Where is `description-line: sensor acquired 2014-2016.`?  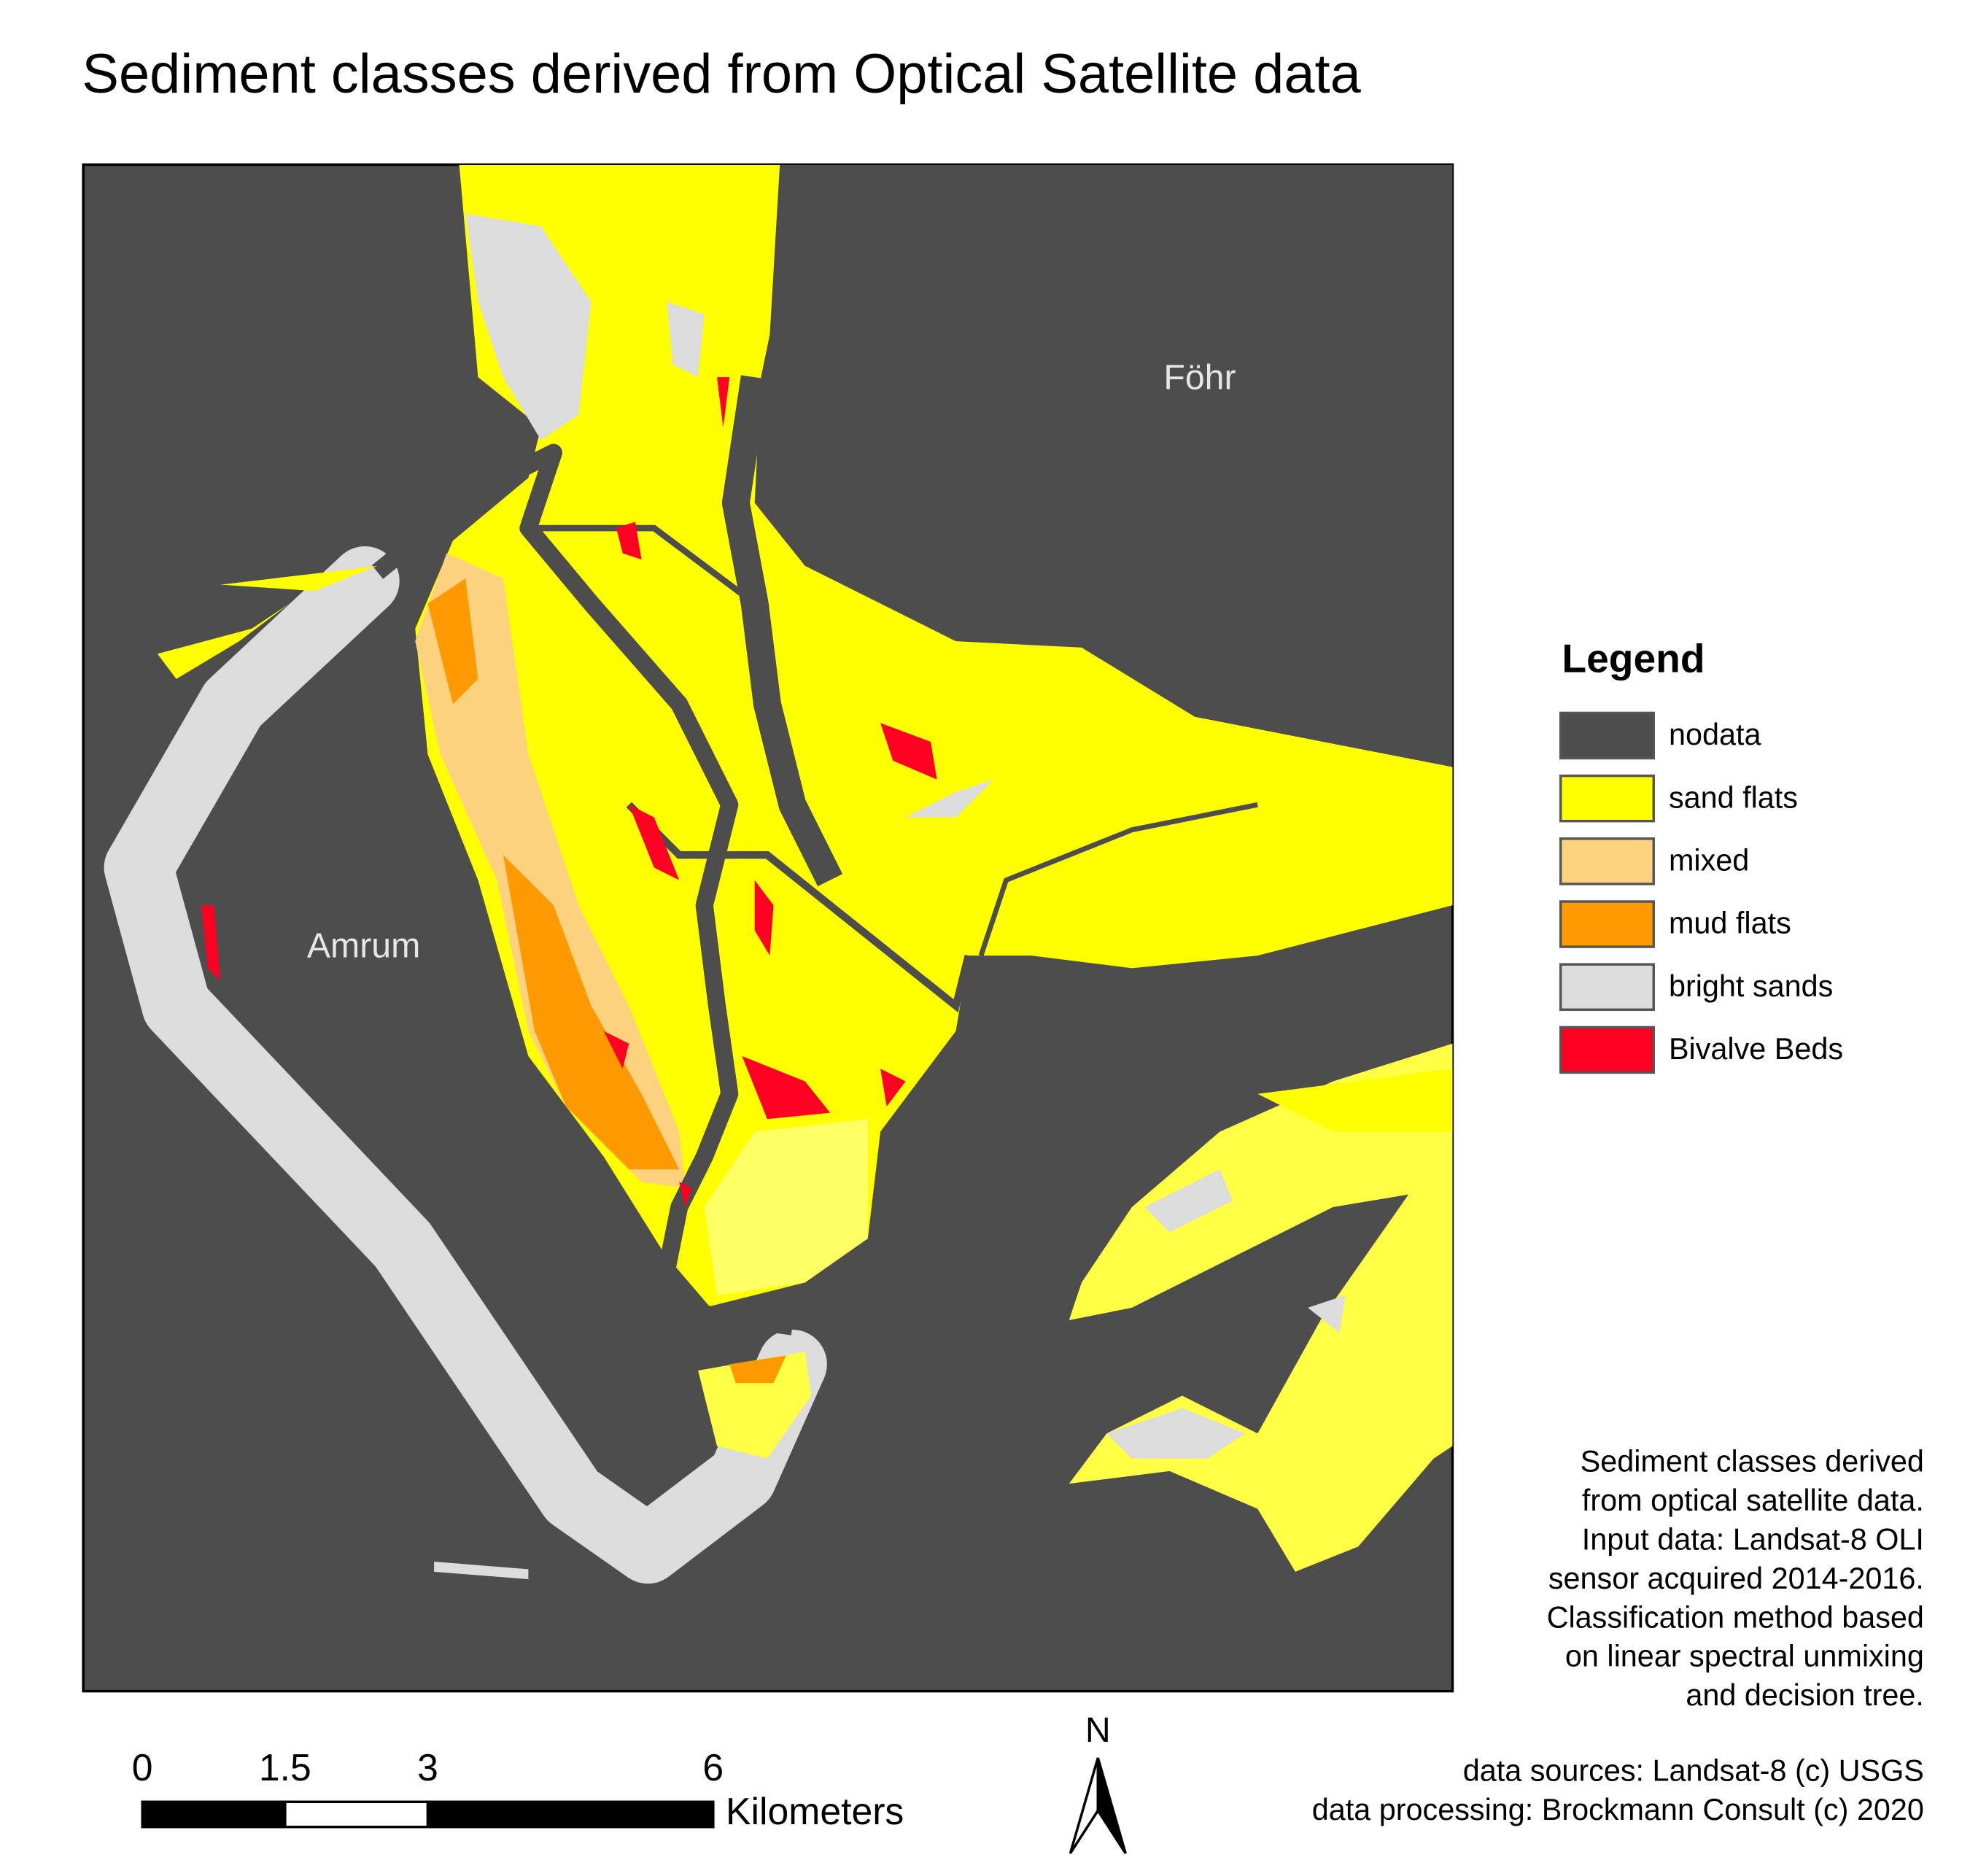
description-line: sensor acquired 2014-2016. is located at coordinates (1736, 1579).